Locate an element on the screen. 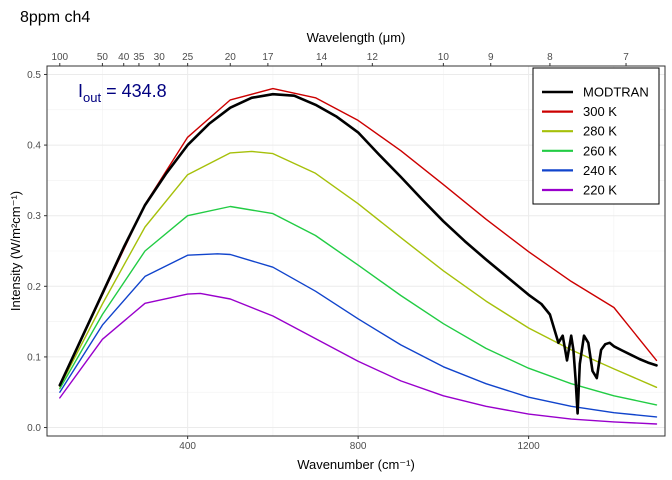 This screenshot has height=480, width=672. left-axis: 0.0 0.1 0.2 0.3 0.4 0.5 is located at coordinates (37, 252).